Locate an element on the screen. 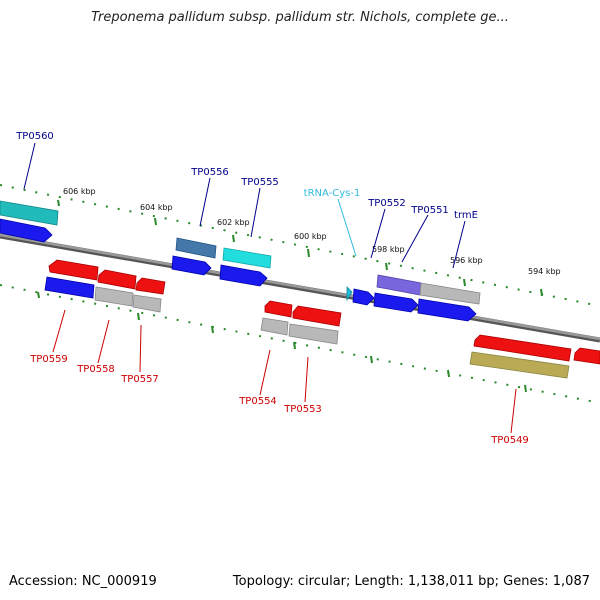 This screenshot has height=600, width=600. feature-tp0558 is located at coordinates (115, 288).